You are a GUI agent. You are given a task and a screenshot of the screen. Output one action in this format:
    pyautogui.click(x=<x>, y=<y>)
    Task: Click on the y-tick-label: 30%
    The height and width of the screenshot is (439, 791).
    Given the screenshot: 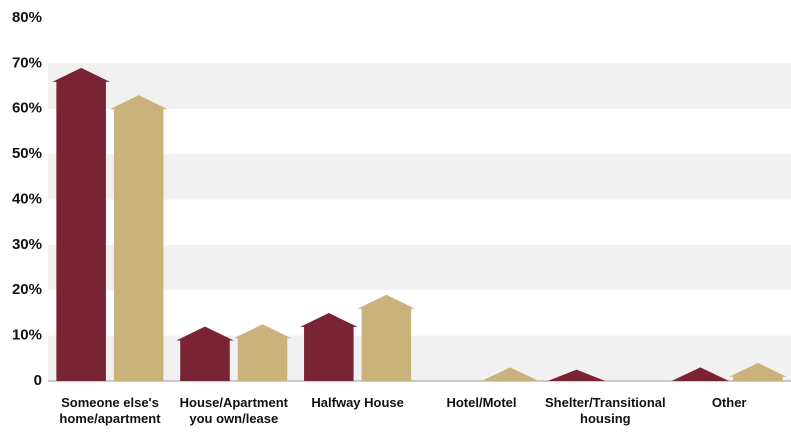 What is the action you would take?
    pyautogui.click(x=27, y=244)
    